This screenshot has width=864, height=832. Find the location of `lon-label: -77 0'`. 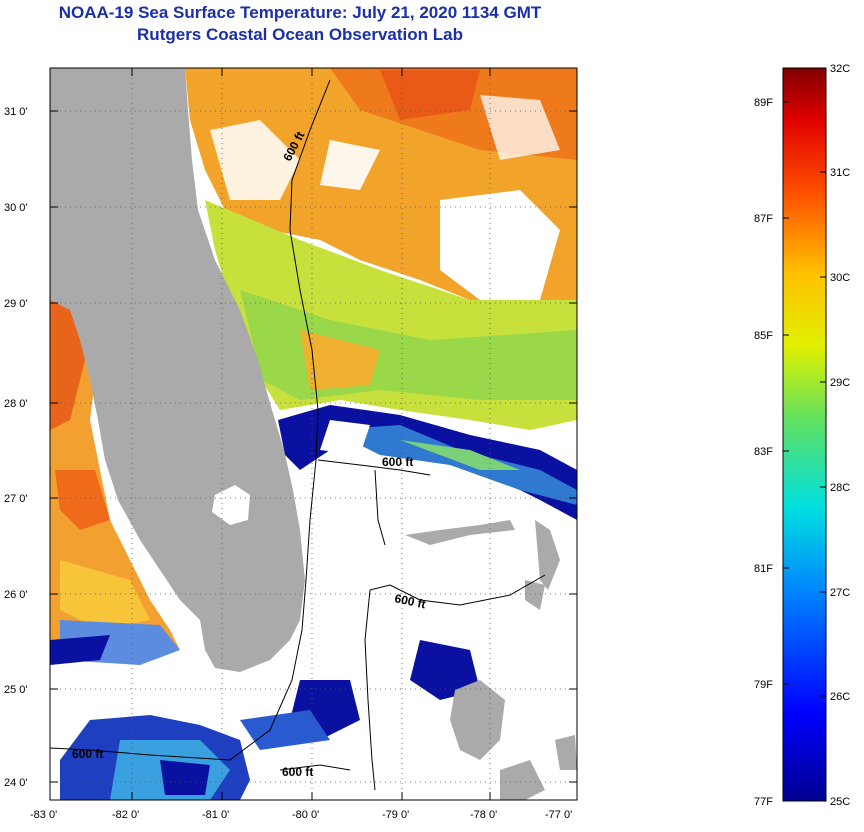

lon-label: -77 0' is located at coordinates (558, 815).